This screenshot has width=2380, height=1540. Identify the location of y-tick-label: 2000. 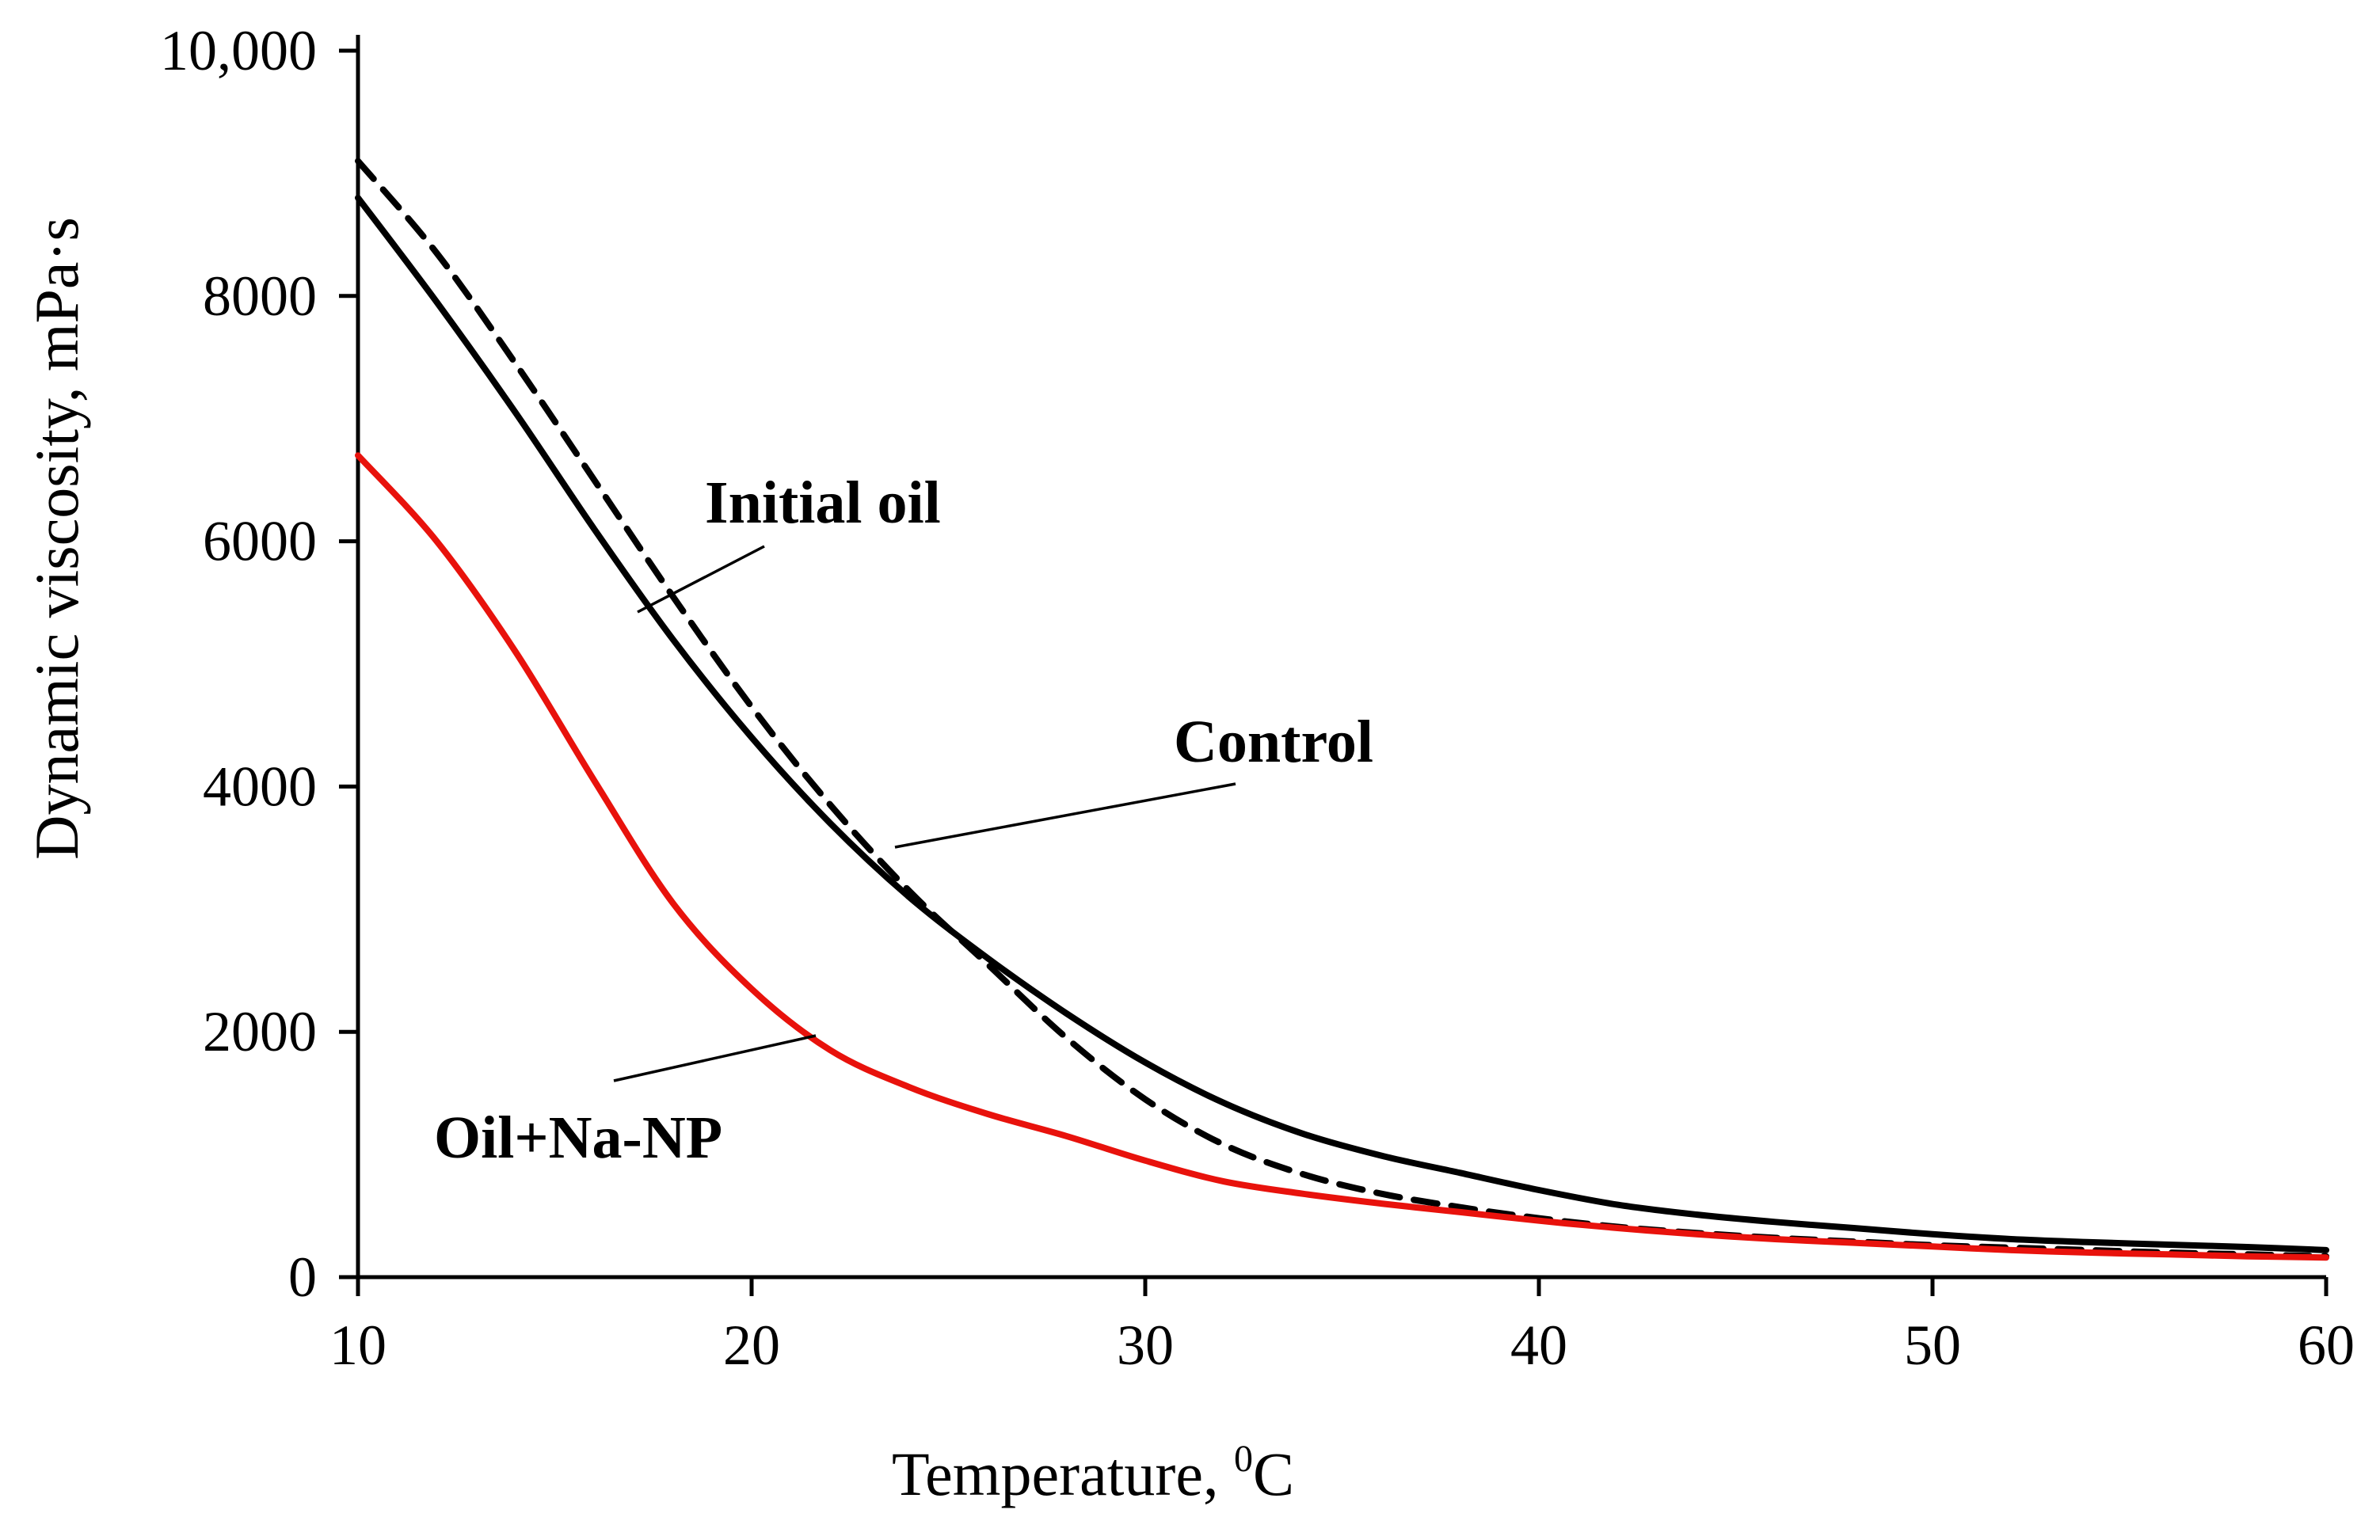
(260, 1031).